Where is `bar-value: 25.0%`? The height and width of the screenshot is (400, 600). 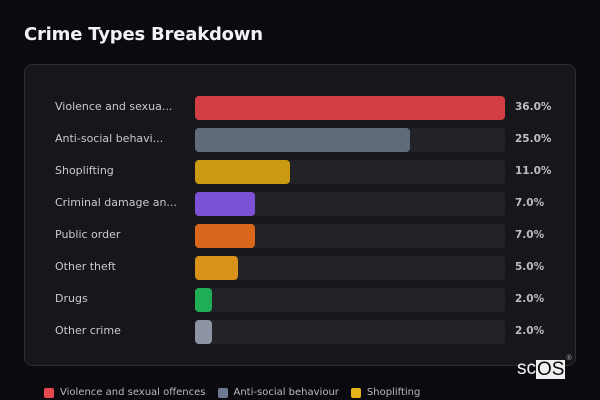 bar-value: 25.0% is located at coordinates (533, 139).